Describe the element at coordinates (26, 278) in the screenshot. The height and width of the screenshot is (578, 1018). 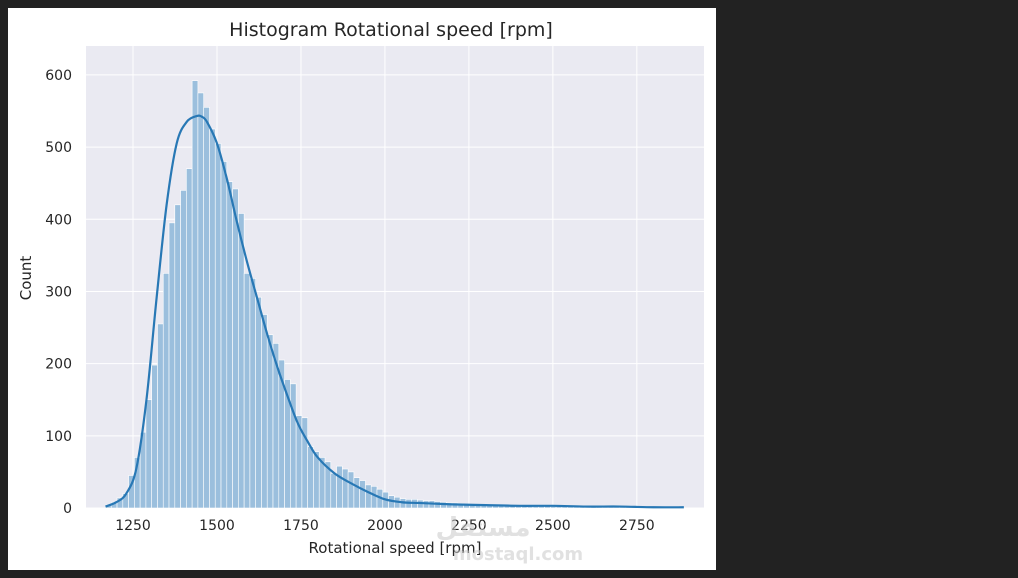
I see `y-axis-title: Count` at that location.